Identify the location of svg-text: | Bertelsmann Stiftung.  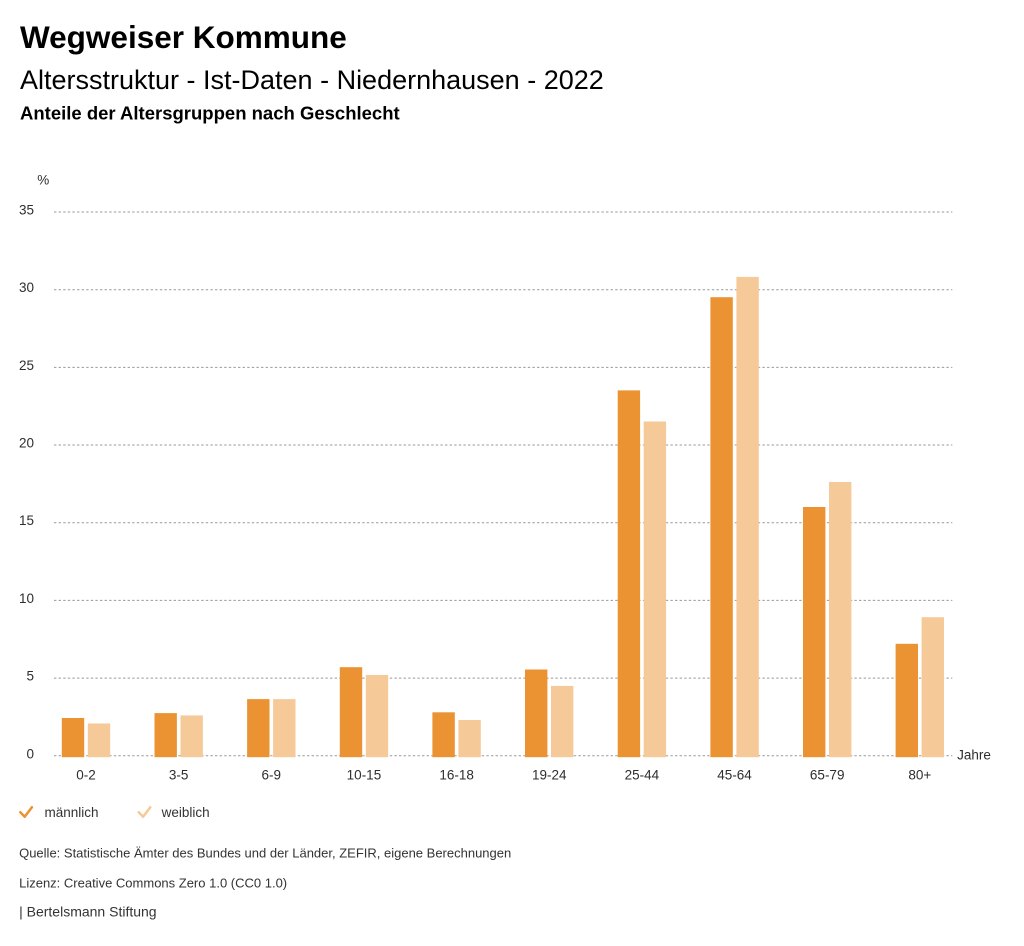
(87, 912).